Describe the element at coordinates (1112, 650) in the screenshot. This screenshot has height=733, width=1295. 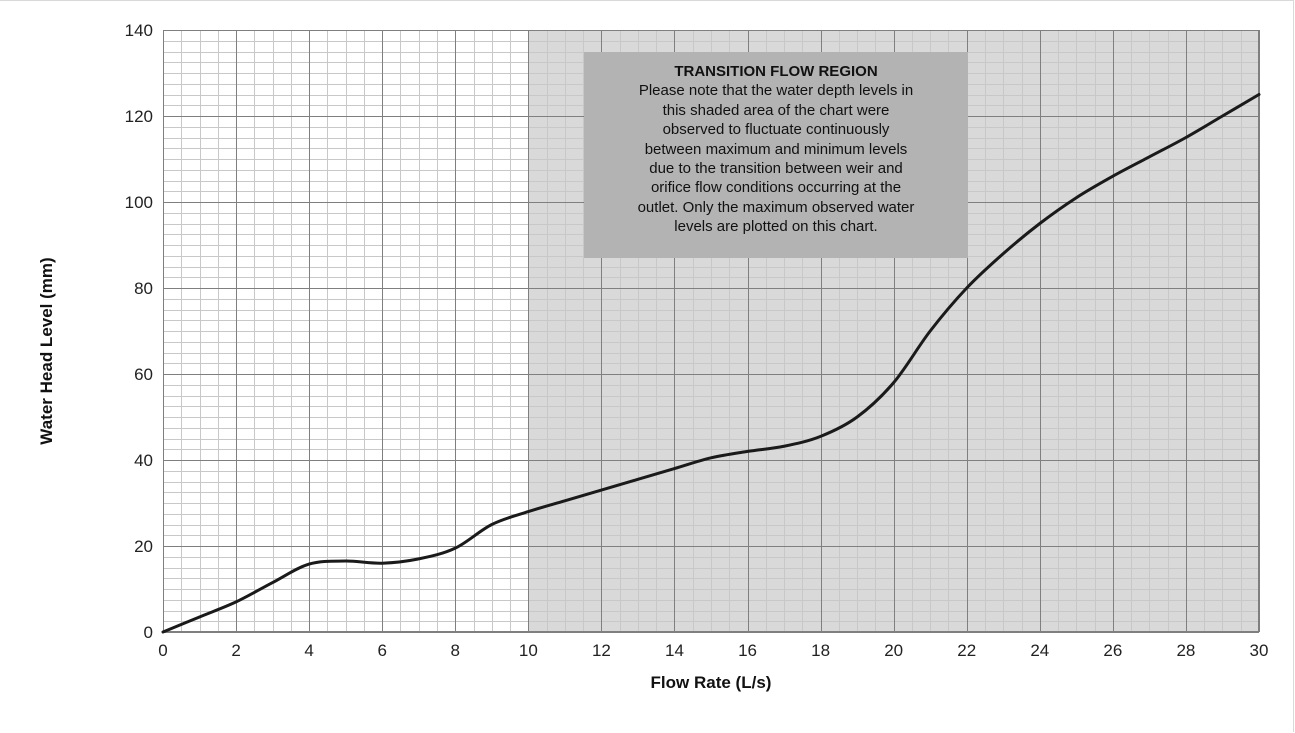
I see `x-tick-label: 26` at that location.